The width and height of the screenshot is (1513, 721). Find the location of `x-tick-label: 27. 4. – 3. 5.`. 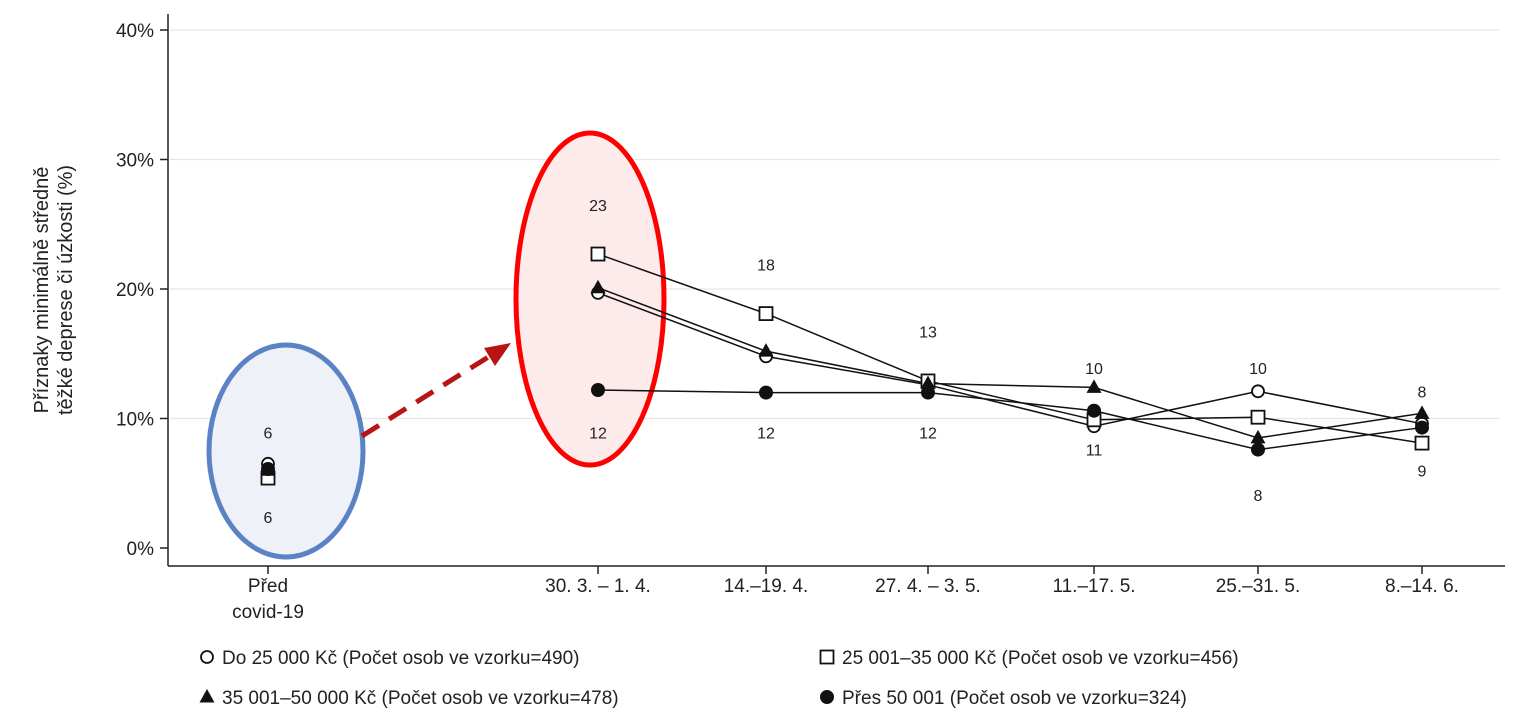

x-tick-label: 27. 4. – 3. 5. is located at coordinates (928, 586).